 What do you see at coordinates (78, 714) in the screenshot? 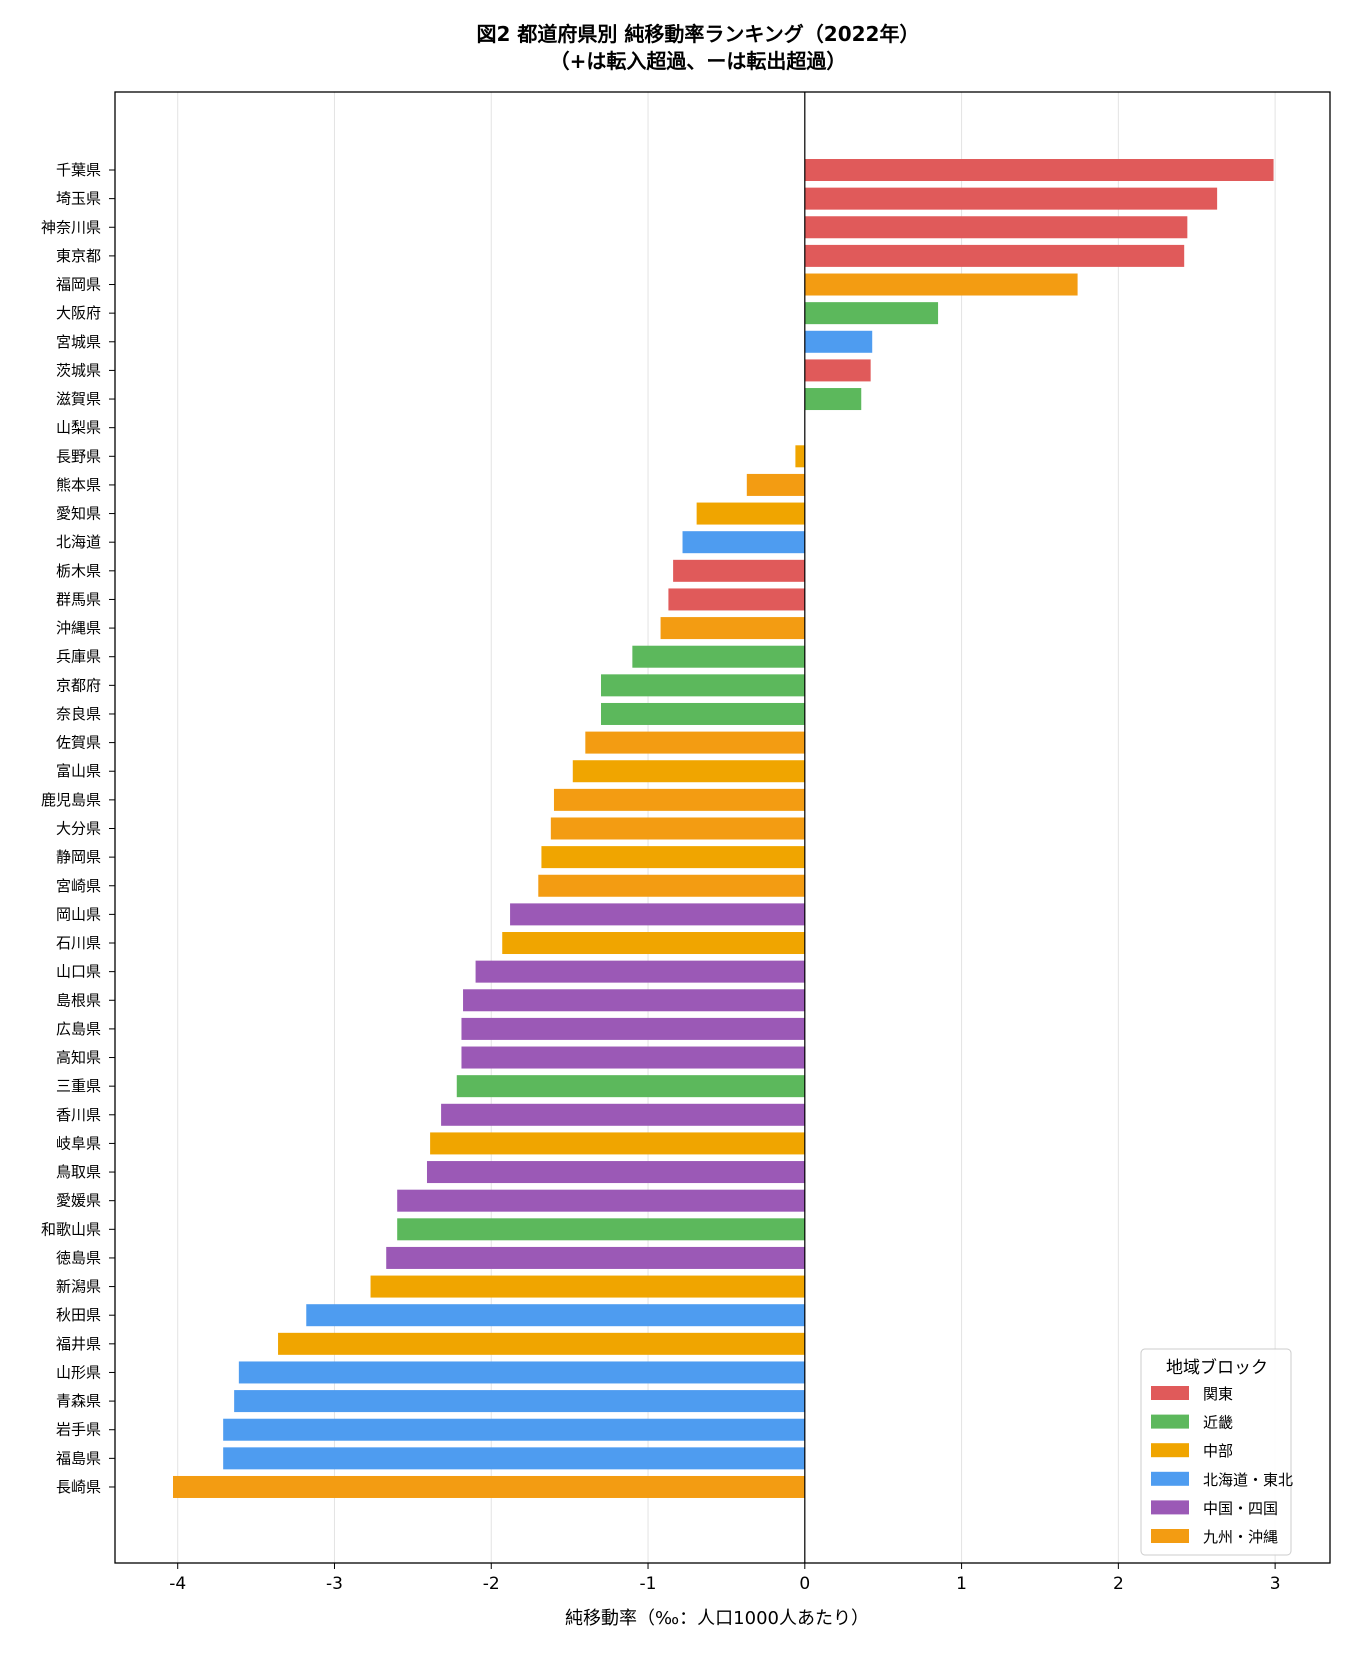
I see `y-tick-label: 奈良県` at bounding box center [78, 714].